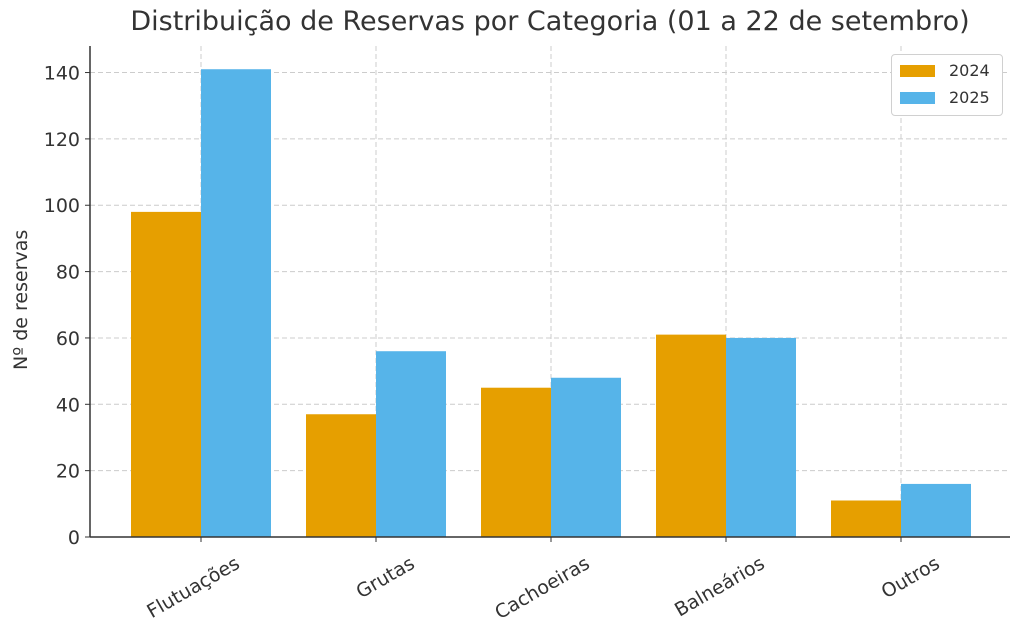 This screenshot has width=1024, height=634. Describe the element at coordinates (542, 588) in the screenshot. I see `x-tick-label: Cachoeiras` at that location.